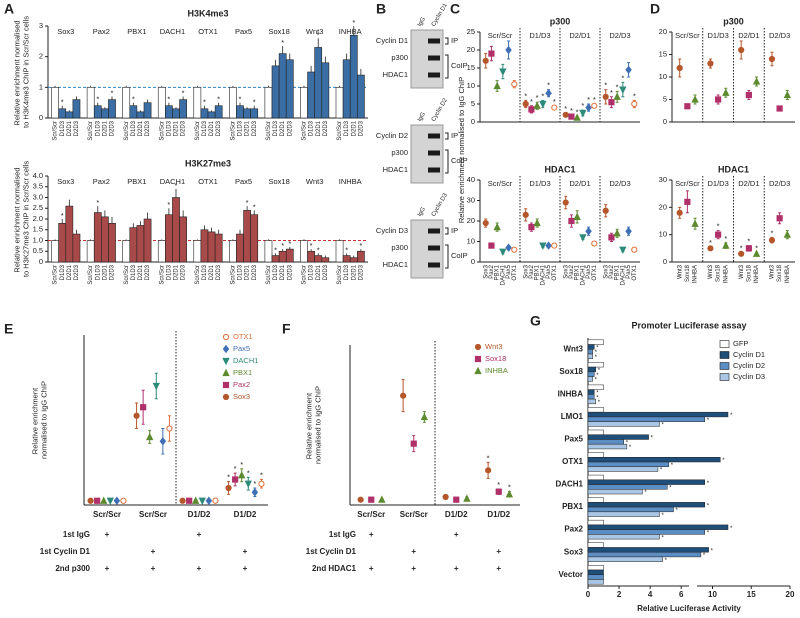 The image size is (800, 618). I want to click on category-label: OTX1, so click(208, 31).